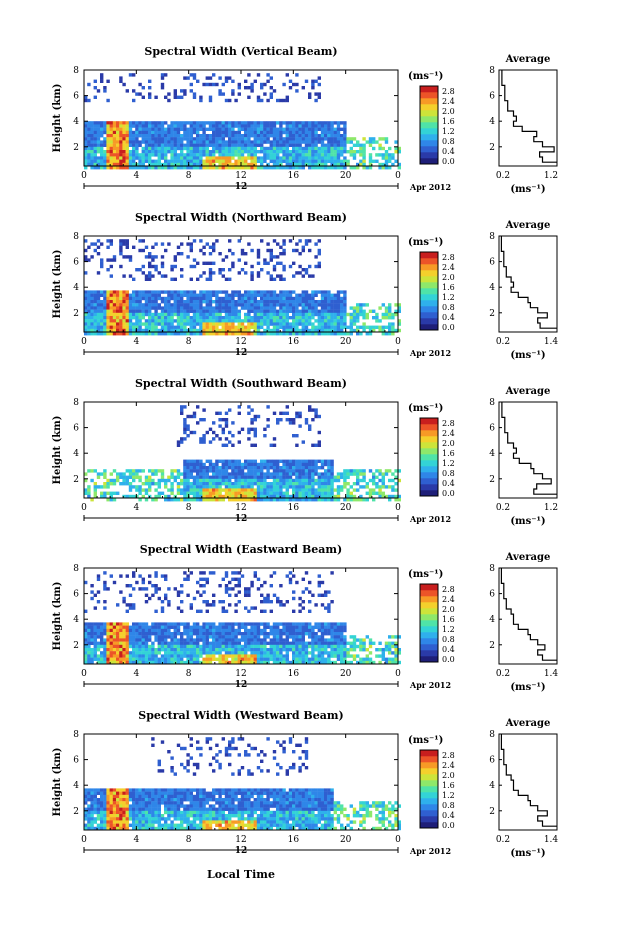 The height and width of the screenshot is (934, 617). Describe the element at coordinates (429, 89) in the screenshot. I see `colorbar-swatch` at that location.